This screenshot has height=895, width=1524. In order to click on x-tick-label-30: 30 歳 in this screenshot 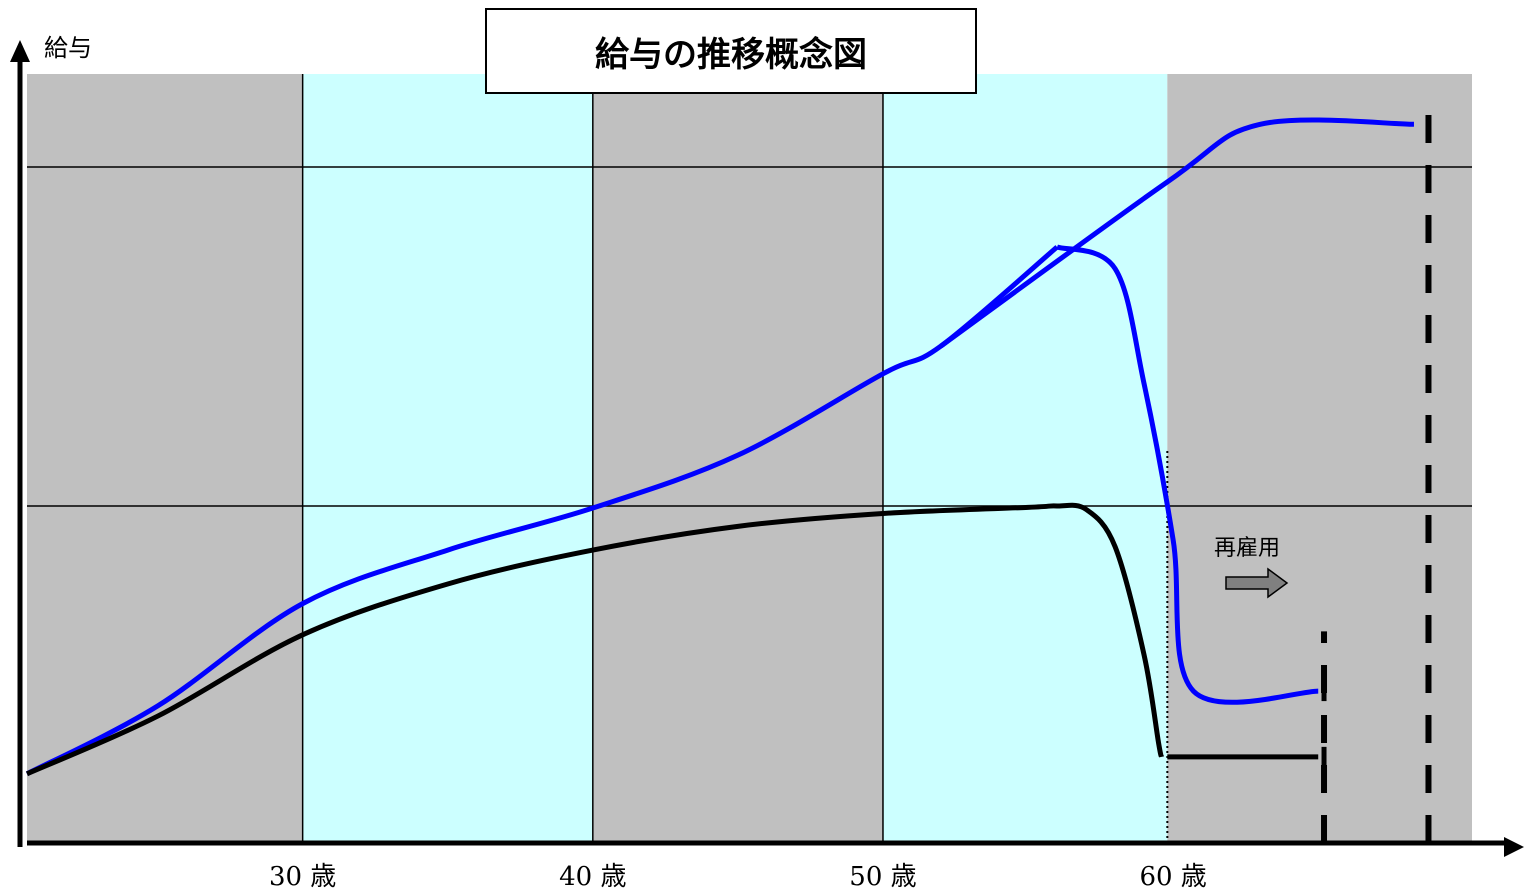, I will do `click(302, 877)`.